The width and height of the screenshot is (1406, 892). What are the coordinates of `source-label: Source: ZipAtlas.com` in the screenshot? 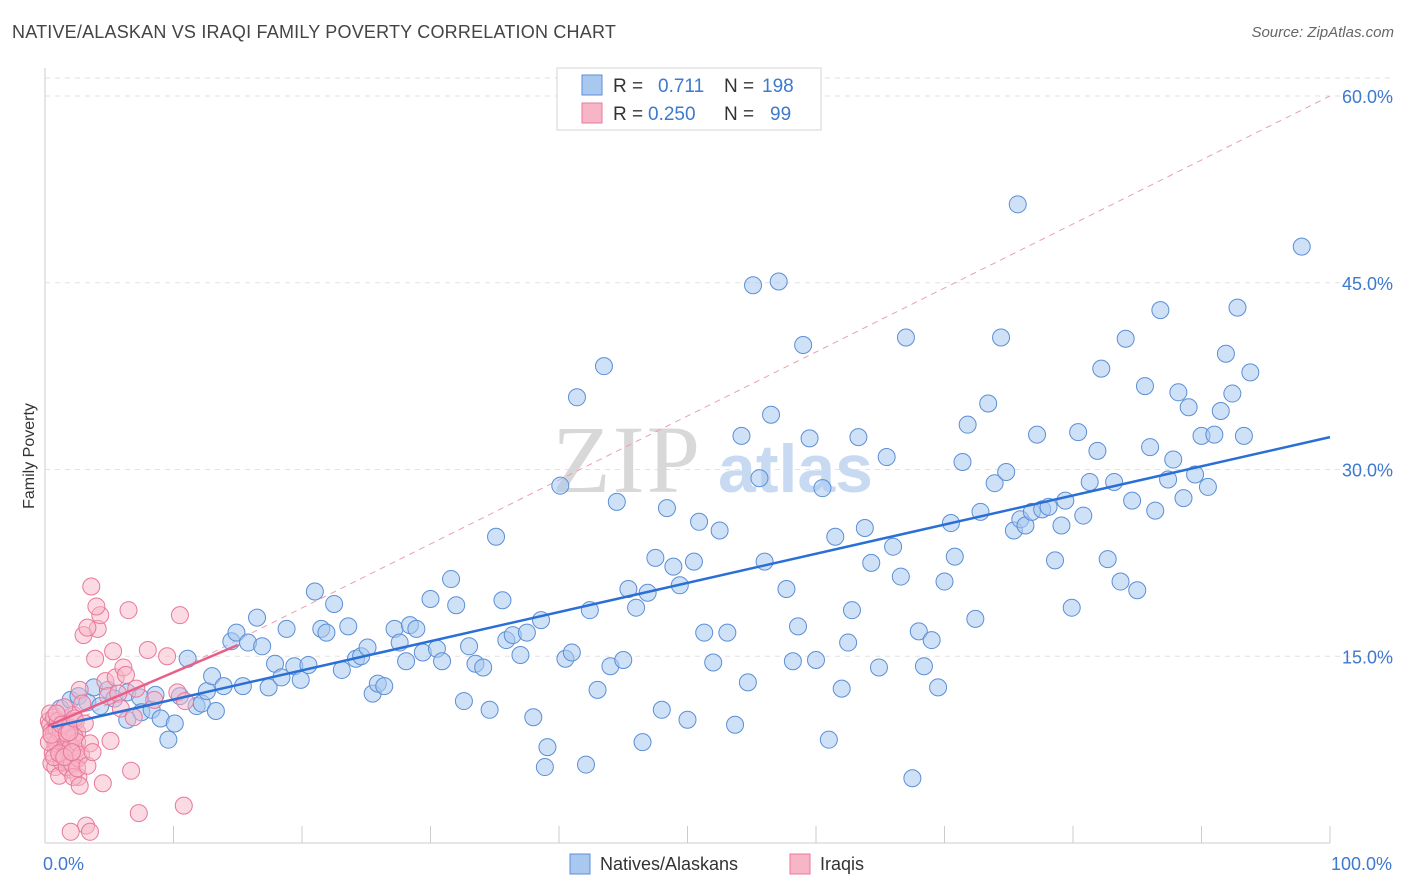 It's located at (1322, 32).